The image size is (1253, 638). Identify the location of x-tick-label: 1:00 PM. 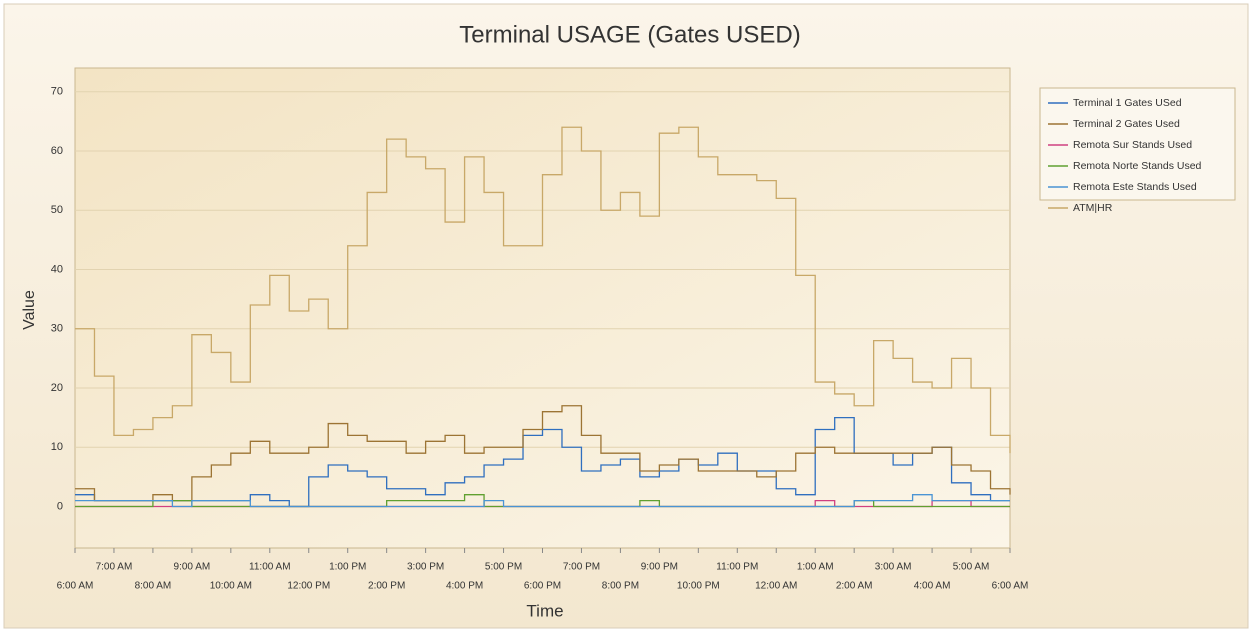
(347, 567).